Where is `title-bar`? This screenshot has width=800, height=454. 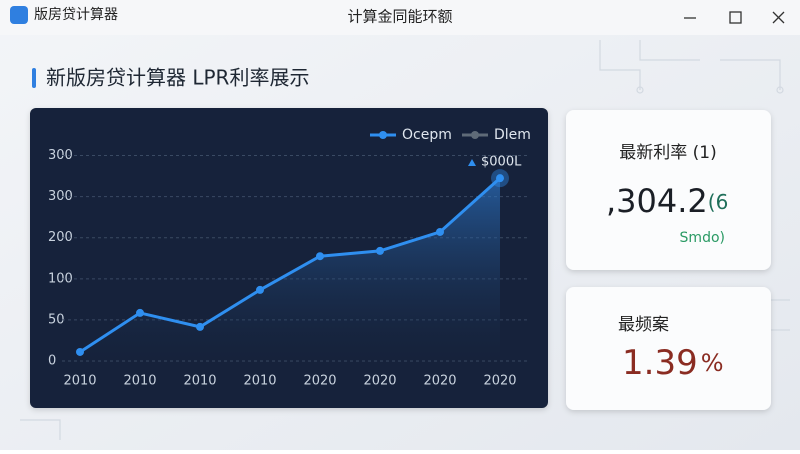
title-bar is located at coordinates (400, 17).